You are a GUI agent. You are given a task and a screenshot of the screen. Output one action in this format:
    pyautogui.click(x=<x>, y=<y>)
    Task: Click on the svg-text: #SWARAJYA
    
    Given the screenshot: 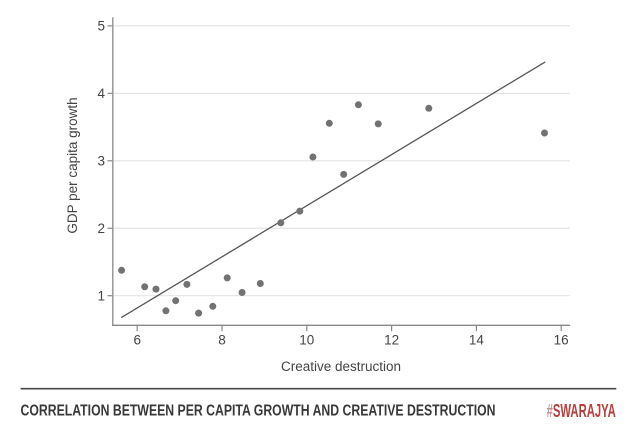 What is the action you would take?
    pyautogui.click(x=581, y=410)
    